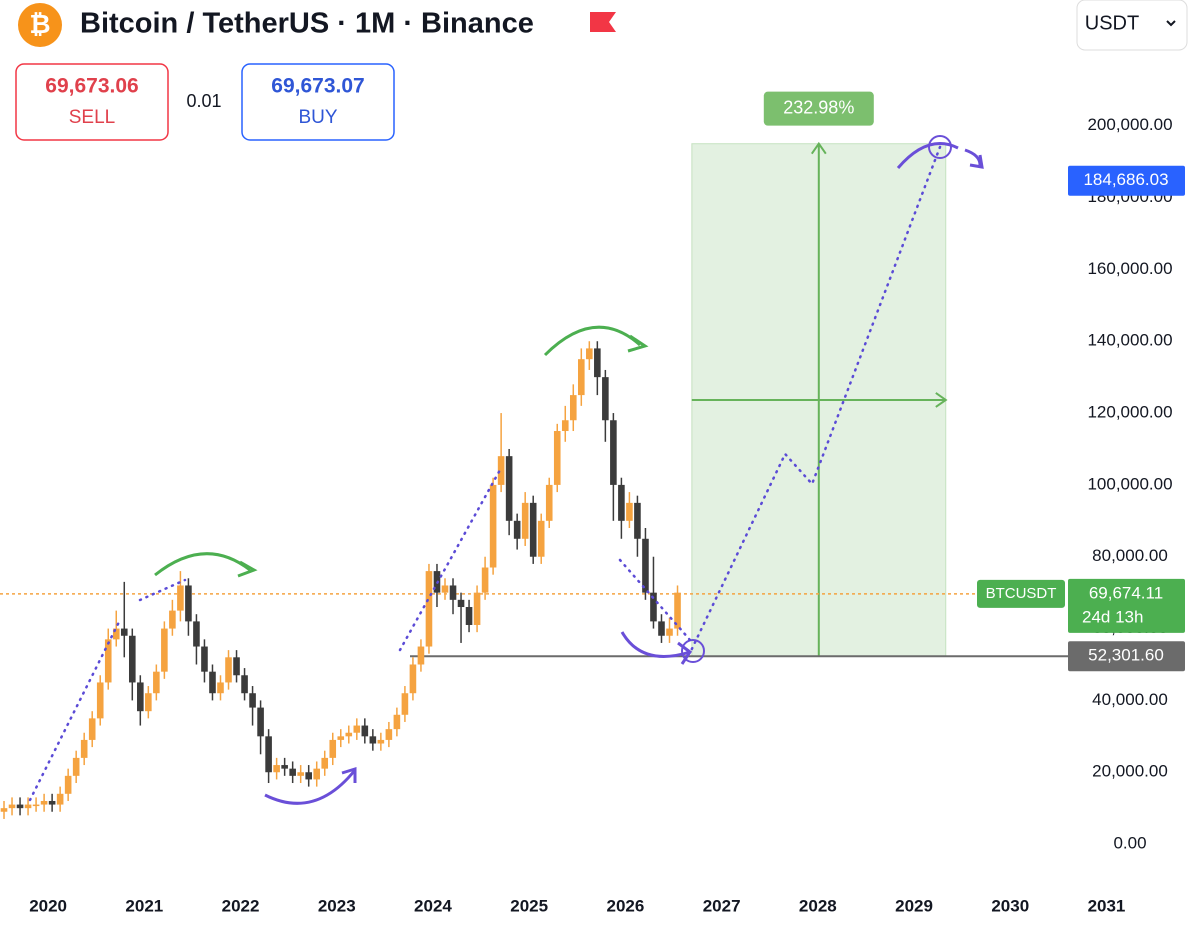 The width and height of the screenshot is (1200, 933). Describe the element at coordinates (603, 22) in the screenshot. I see `flag` at that location.